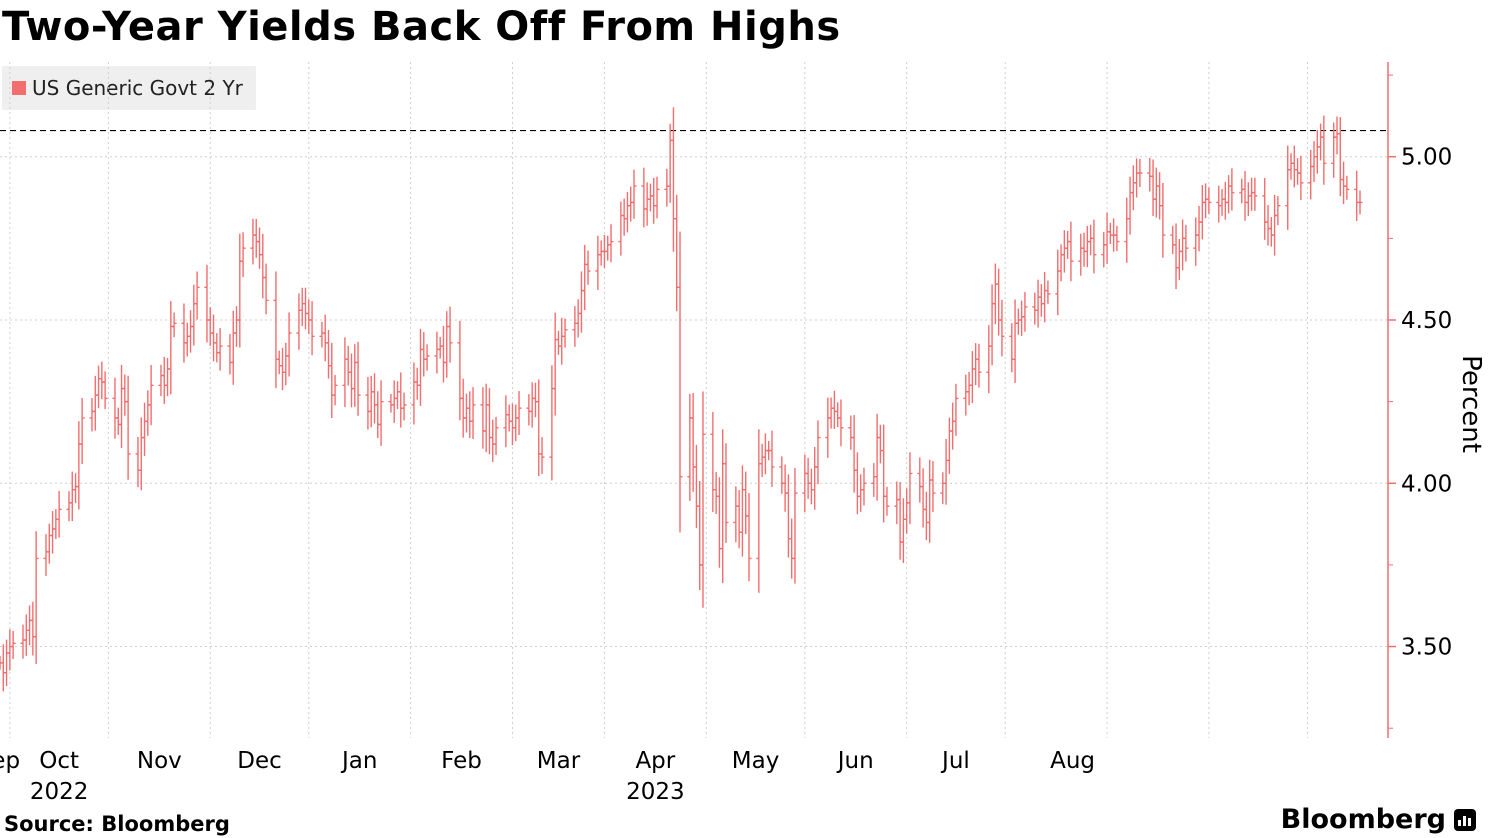 This screenshot has width=1494, height=838. I want to click on x-tick-label: Feb, so click(461, 761).